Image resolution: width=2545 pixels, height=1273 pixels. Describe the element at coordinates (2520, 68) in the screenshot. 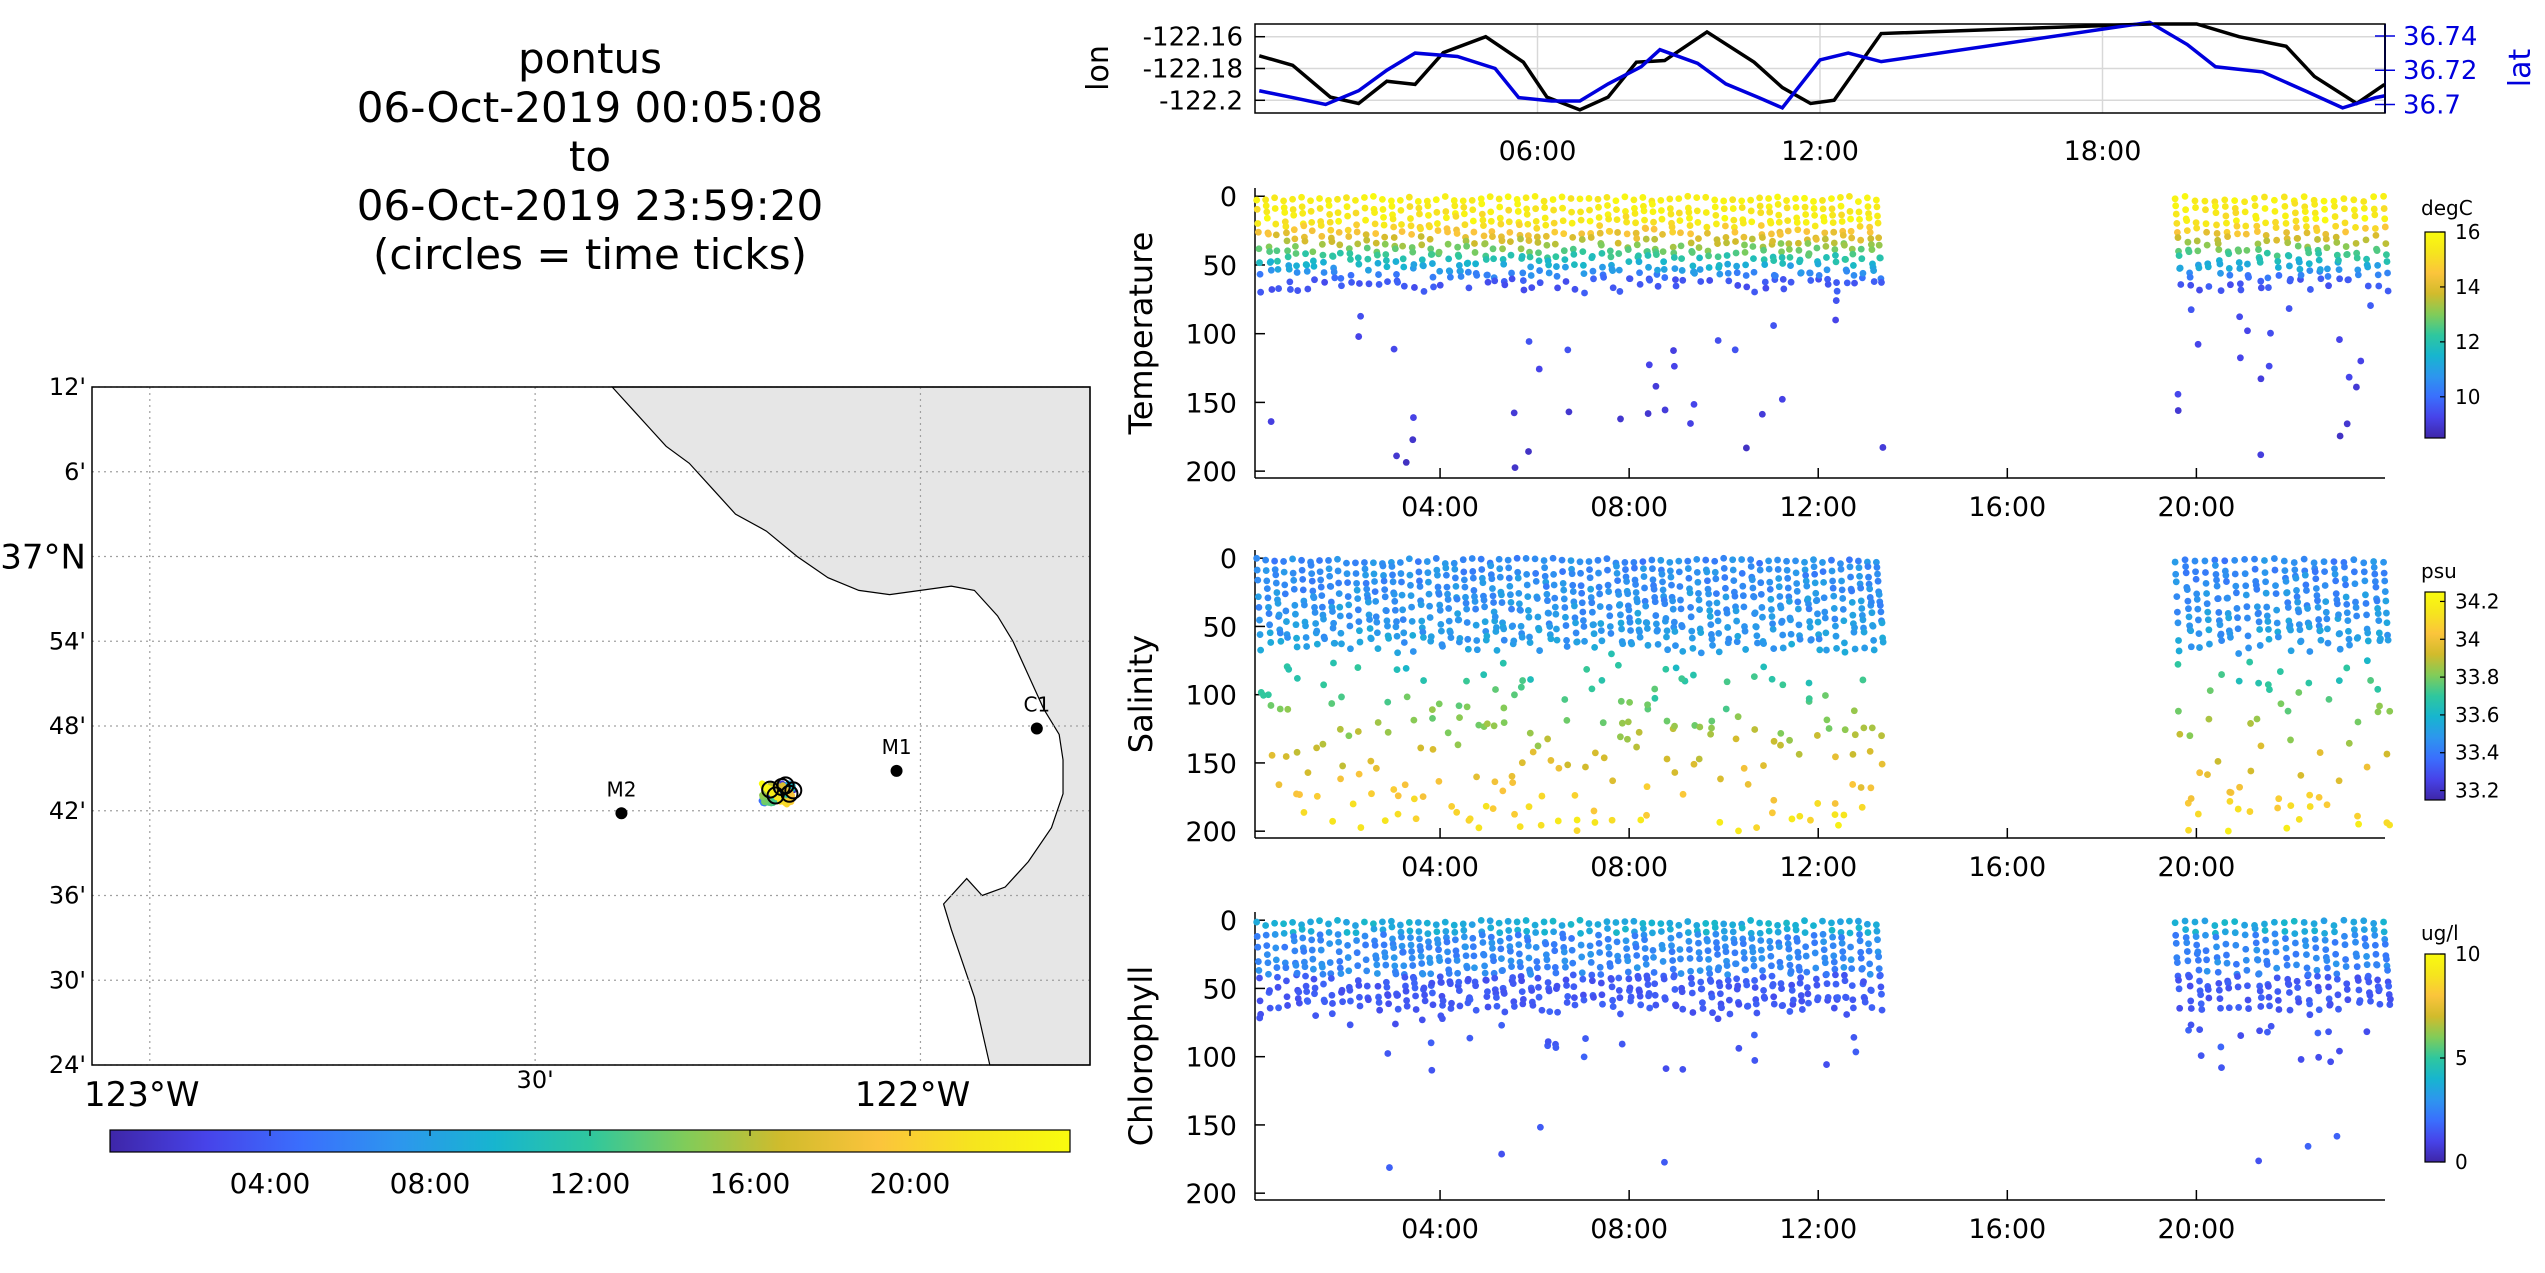

I see `lonlat-y-label-right: lat` at that location.